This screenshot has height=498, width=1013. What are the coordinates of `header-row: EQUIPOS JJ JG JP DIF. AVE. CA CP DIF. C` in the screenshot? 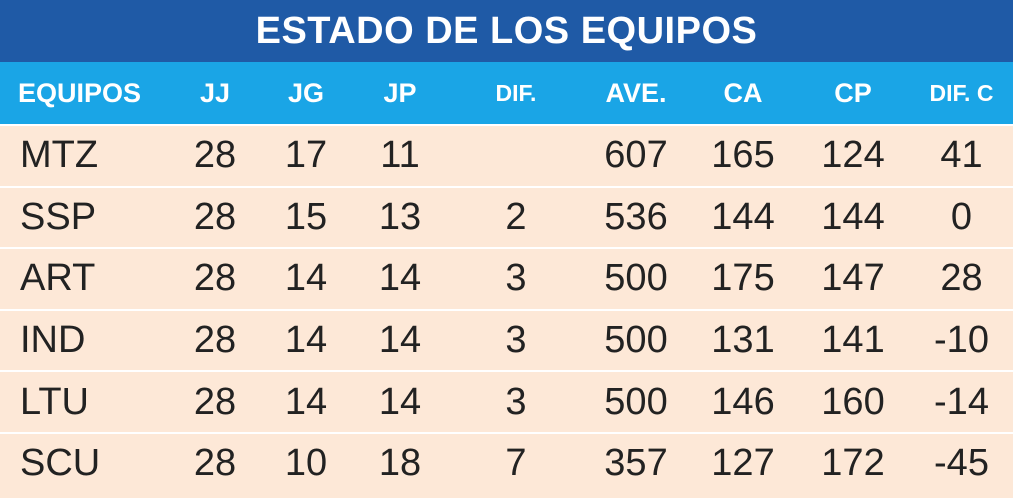 It's located at (506, 93).